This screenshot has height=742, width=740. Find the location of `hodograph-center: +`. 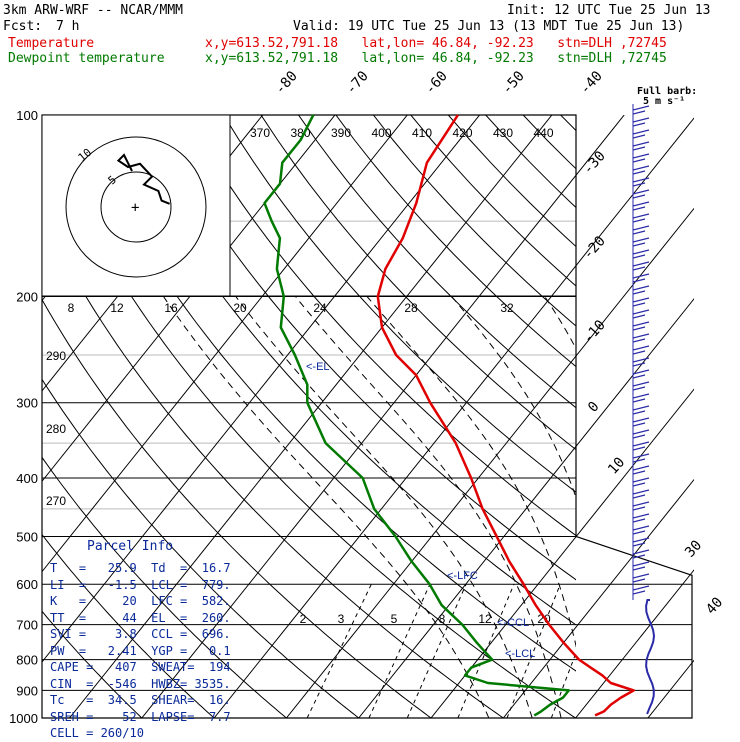

hodograph-center: + is located at coordinates (135, 208).